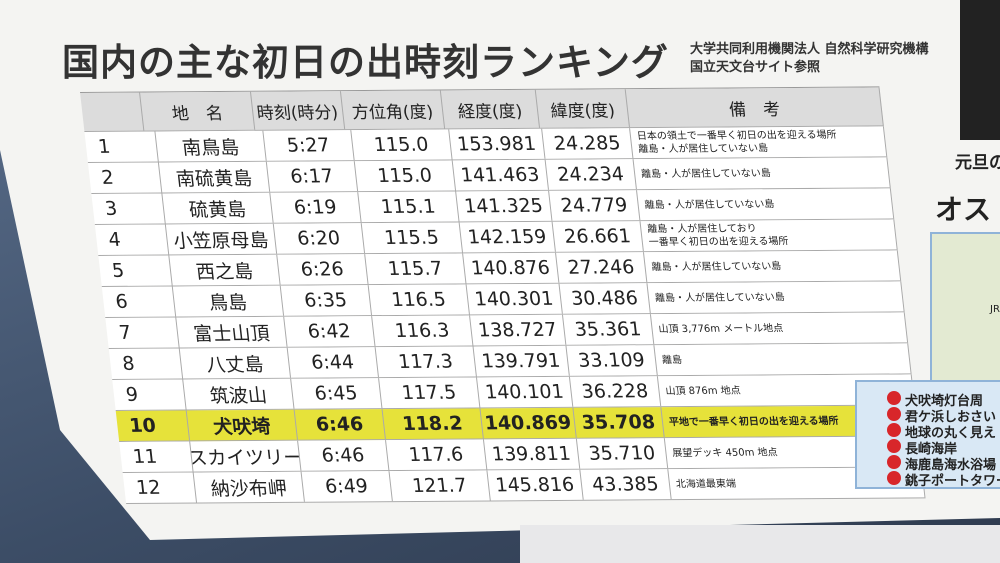 The height and width of the screenshot is (563, 1000). What do you see at coordinates (622, 453) in the screenshot?
I see `value-cell: 35.710` at bounding box center [622, 453].